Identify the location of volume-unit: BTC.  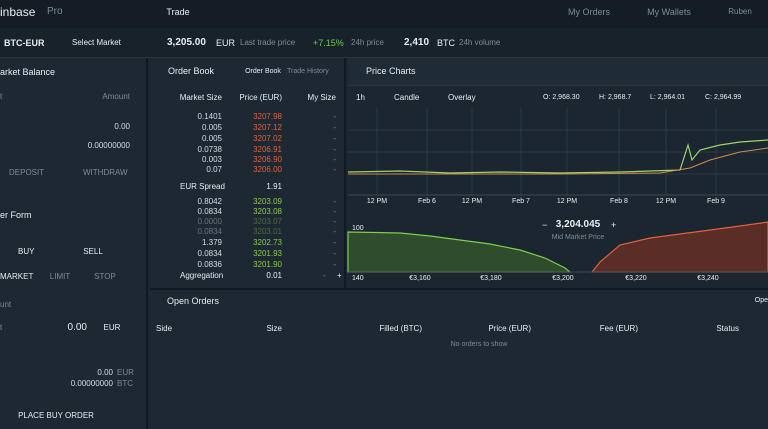
(446, 43).